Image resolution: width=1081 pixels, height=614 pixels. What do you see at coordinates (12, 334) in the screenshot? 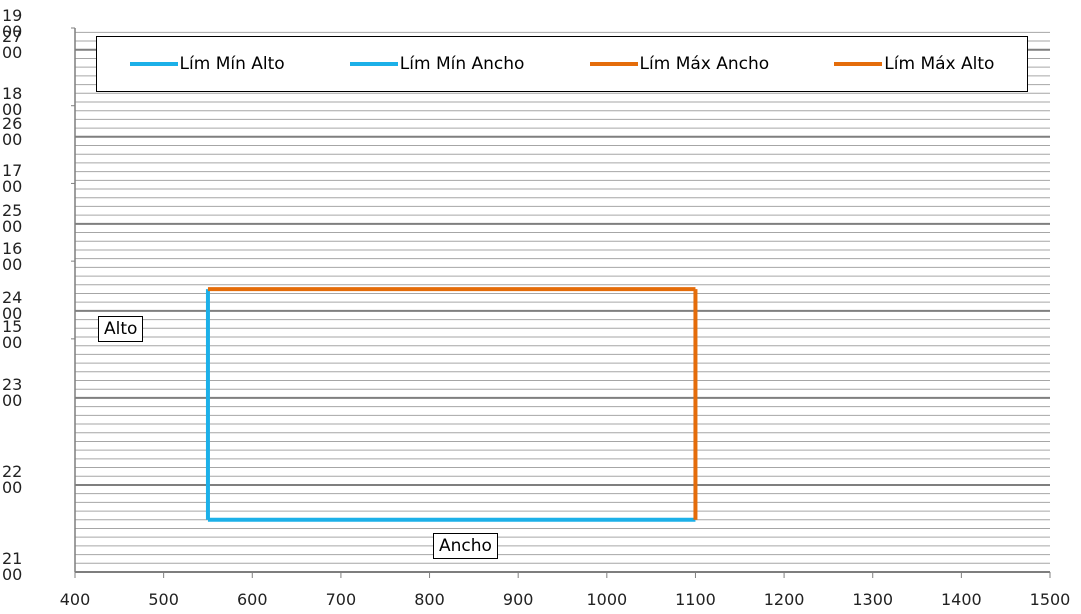
I see `y2-tick-label: 1500` at bounding box center [12, 334].